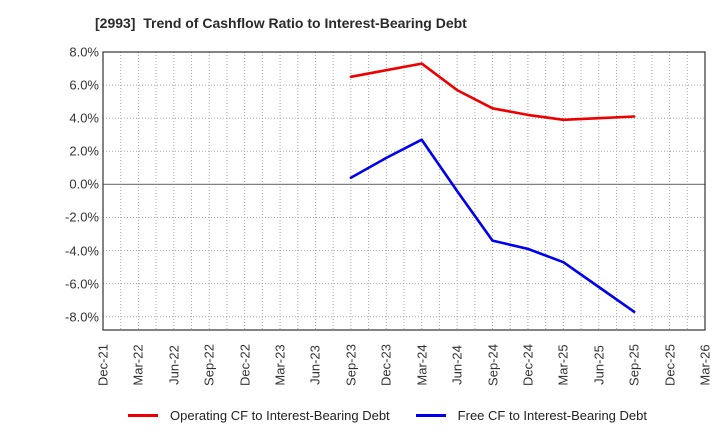  Describe the element at coordinates (563, 365) in the screenshot. I see `x-tick-label: Mar-25` at that location.